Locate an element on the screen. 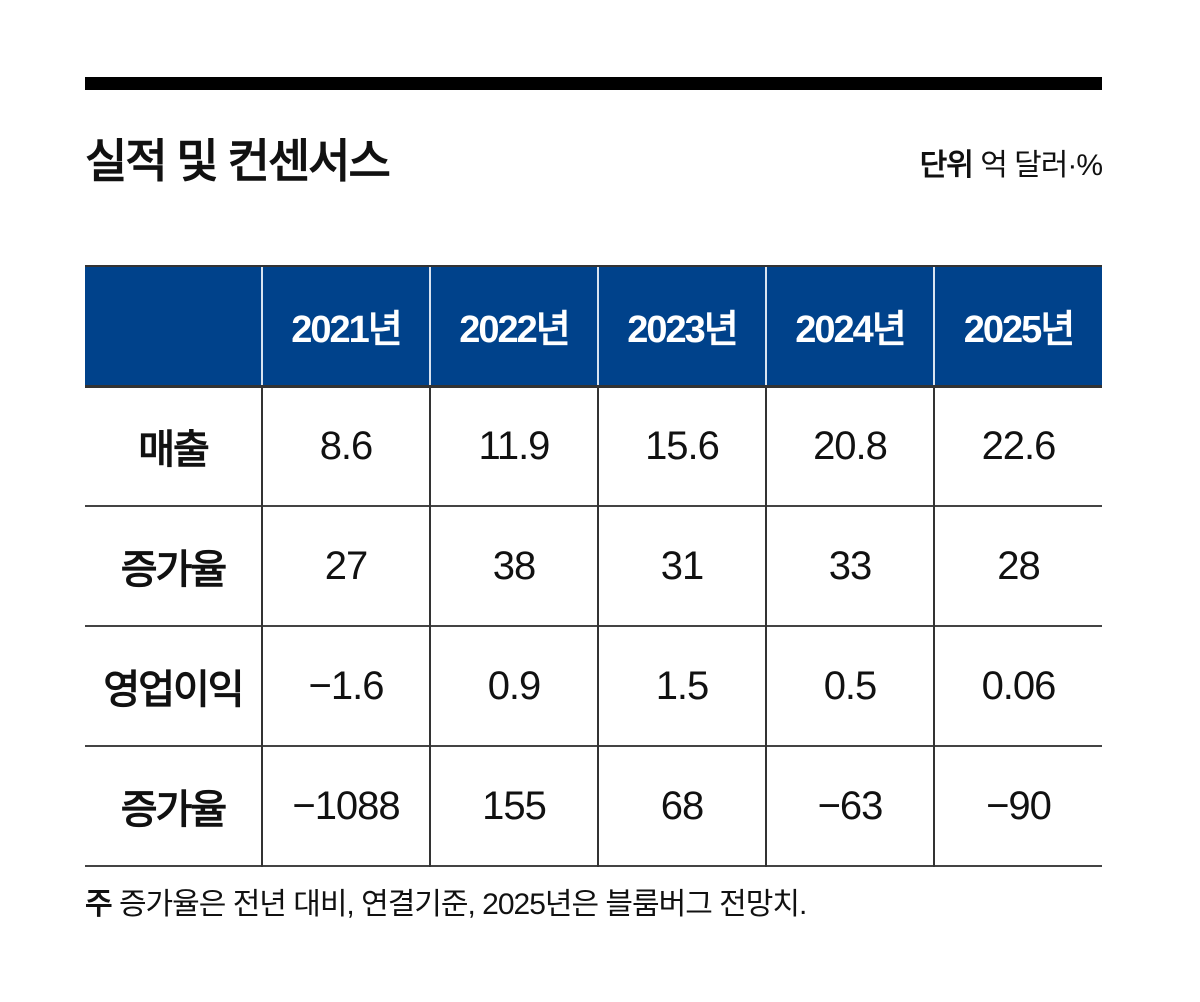 This screenshot has height=1002, width=1200. table-cell: 1.5 is located at coordinates (681, 686).